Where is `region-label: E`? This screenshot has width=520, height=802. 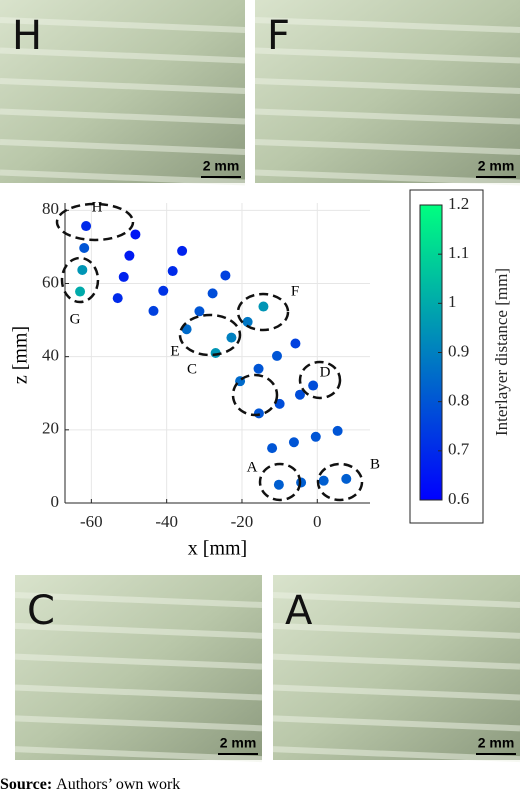
region-label: E is located at coordinates (174, 351).